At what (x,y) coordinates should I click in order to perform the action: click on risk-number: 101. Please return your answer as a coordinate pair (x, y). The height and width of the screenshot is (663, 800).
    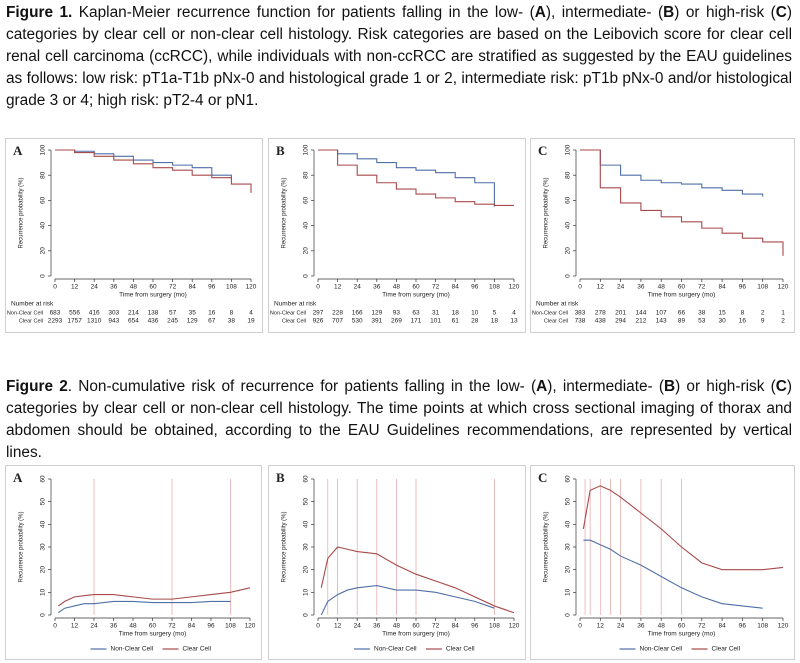
    Looking at the image, I should click on (435, 321).